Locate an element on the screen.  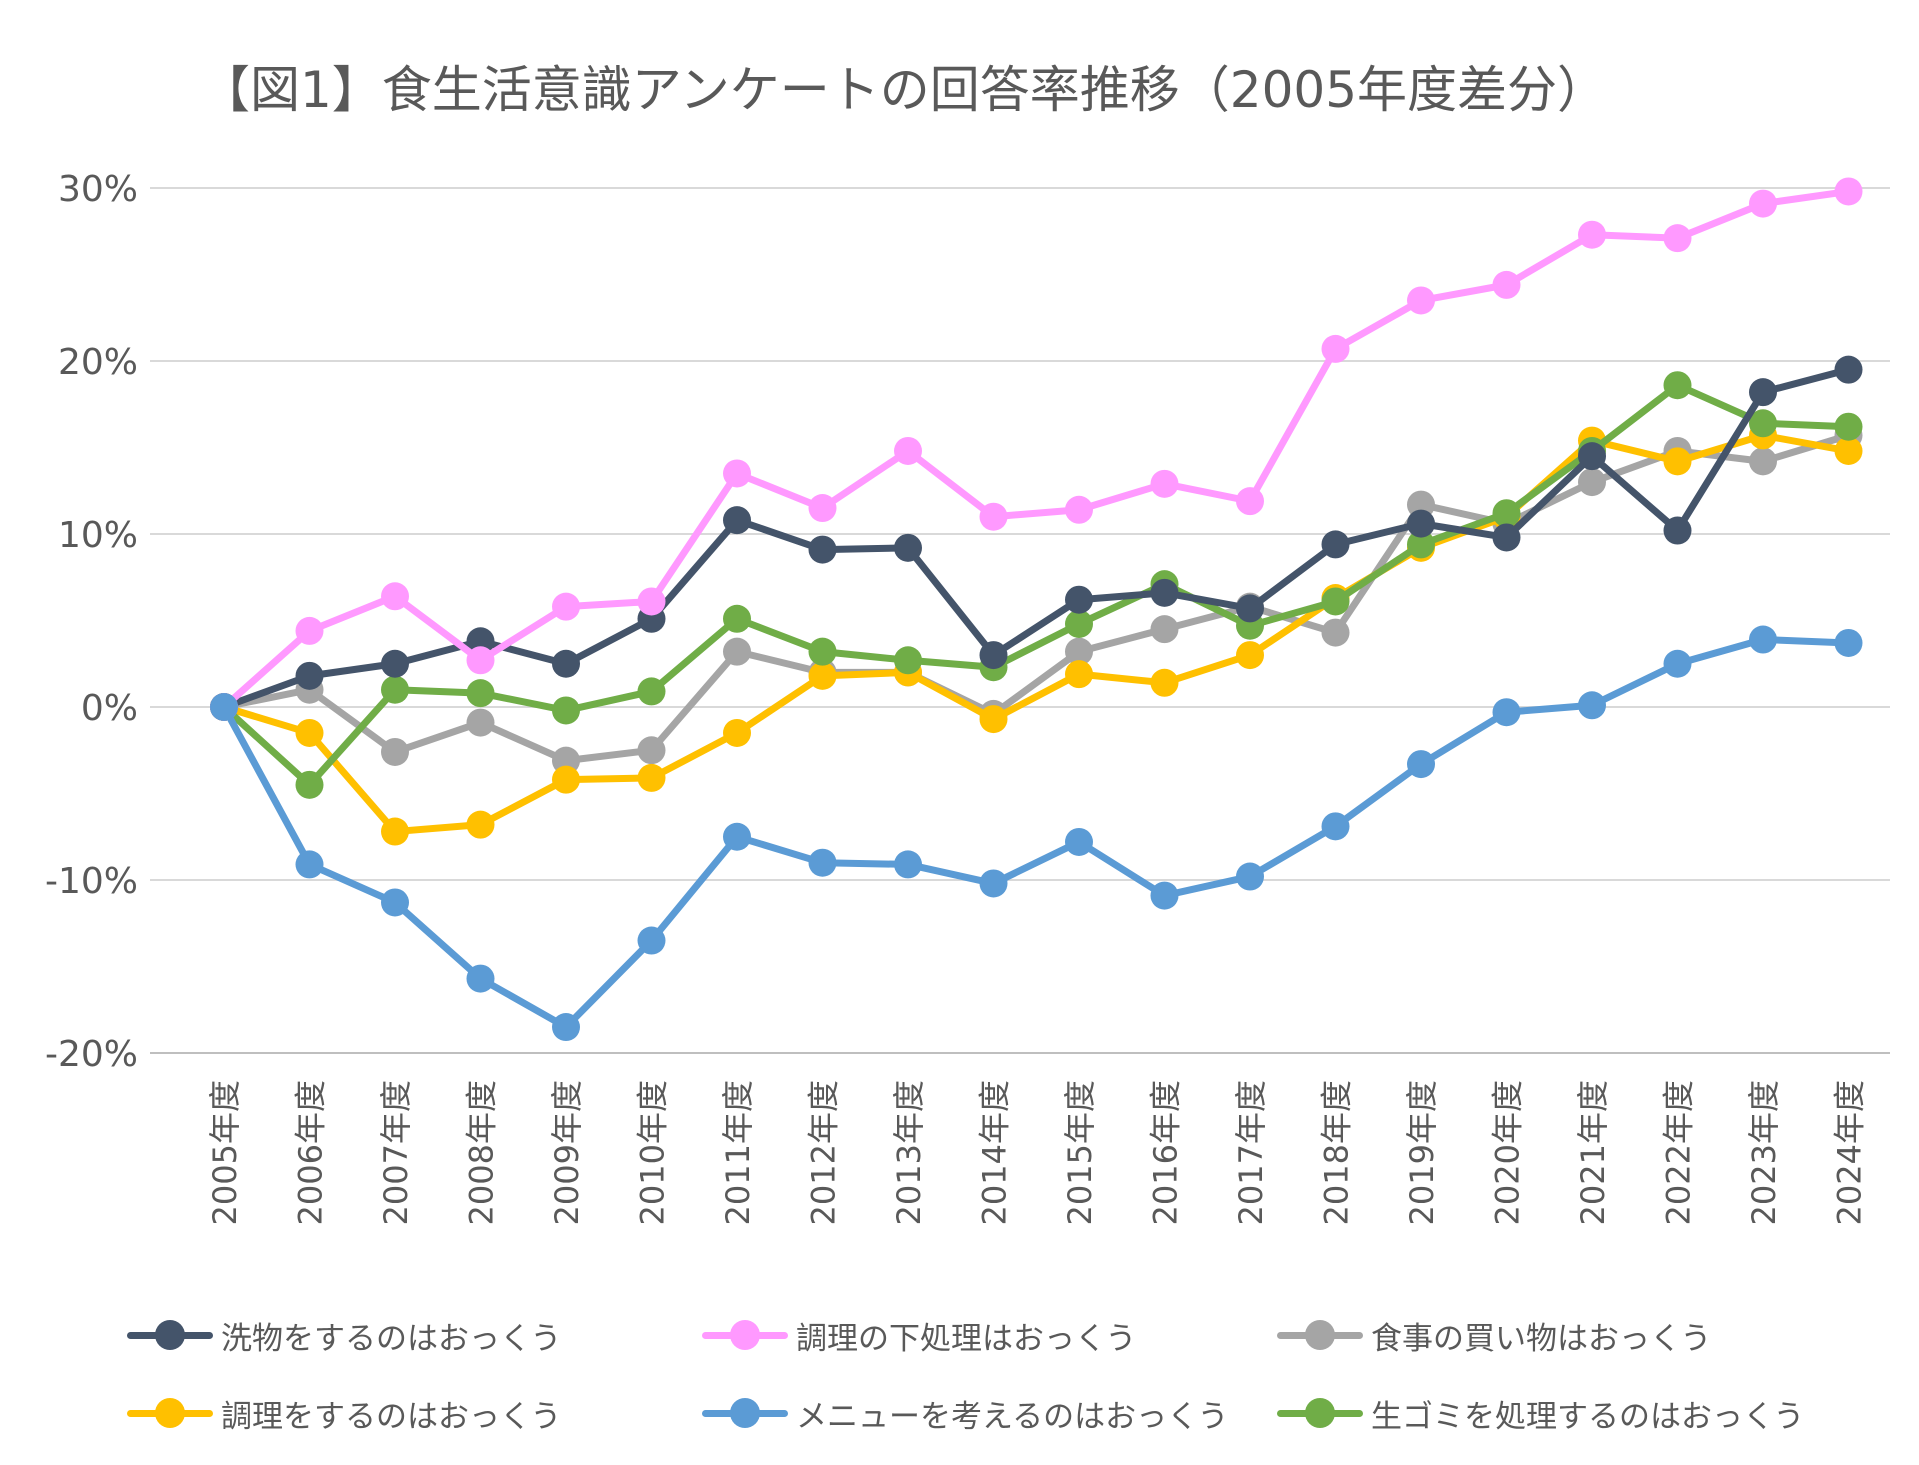
legend-item-cooking: 調理をするのはおっくう is located at coordinates (343, 1413).